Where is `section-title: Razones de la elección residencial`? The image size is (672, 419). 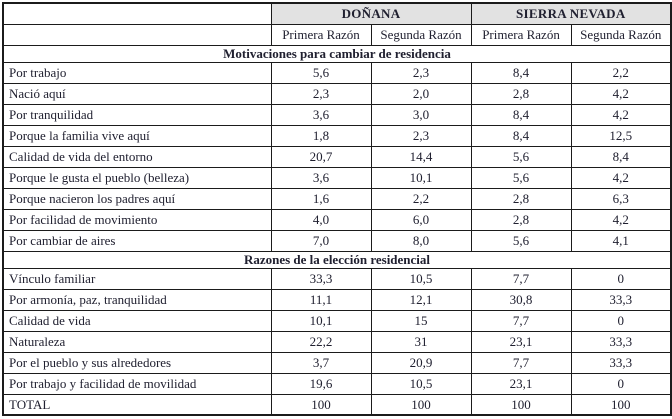
section-title: Razones de la elección residencial is located at coordinates (337, 259).